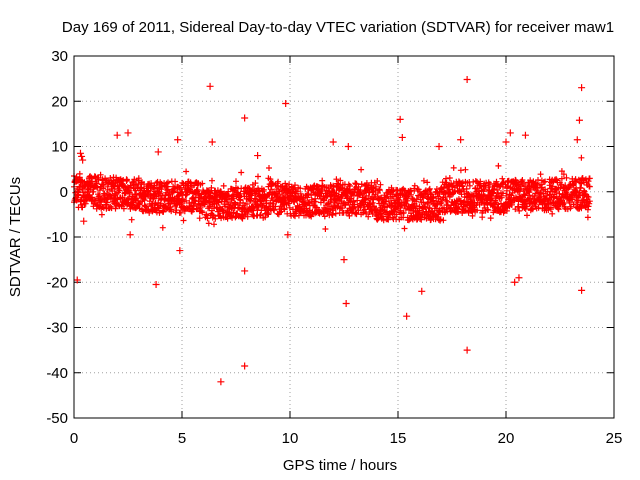  I want to click on y-tick-label: 20, so click(59, 101).